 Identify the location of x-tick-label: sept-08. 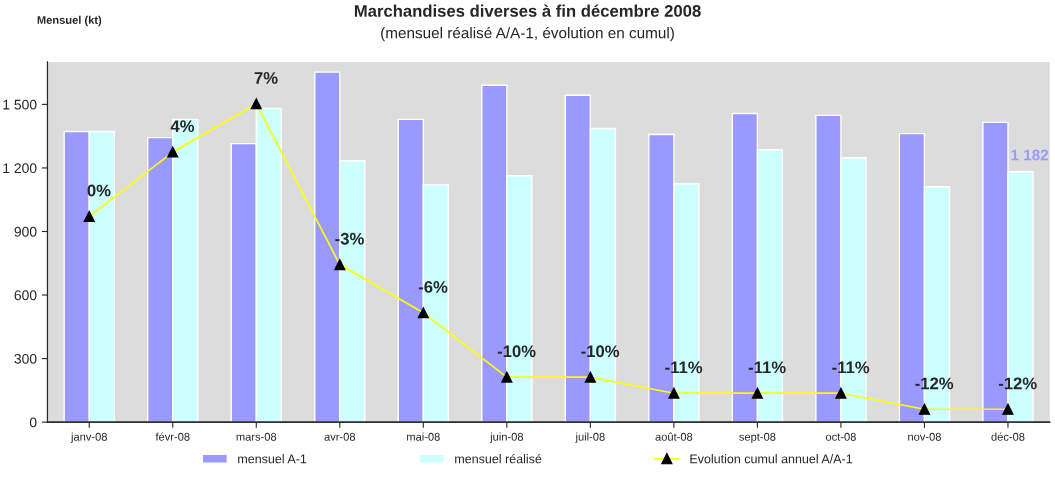
(757, 437).